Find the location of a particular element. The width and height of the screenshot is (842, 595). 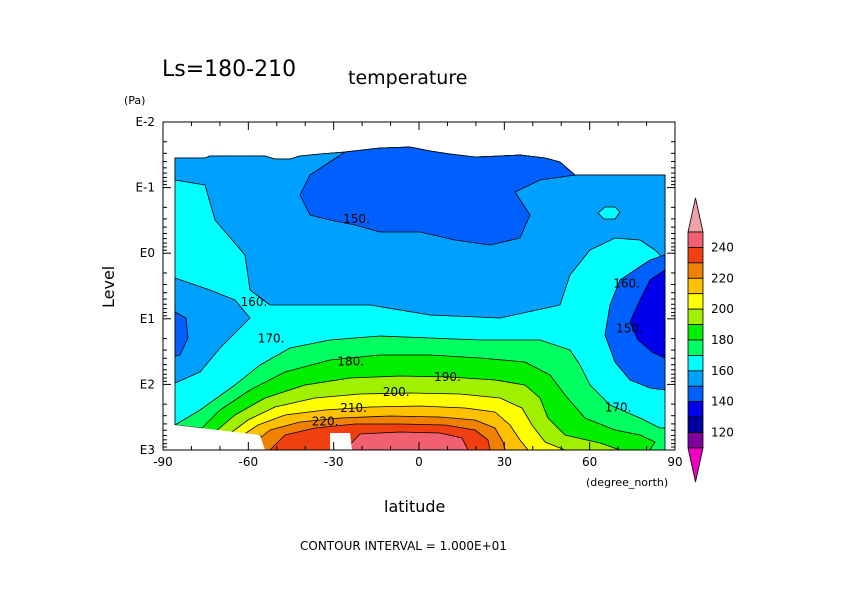

colorbar-label: 140 is located at coordinates (722, 402).